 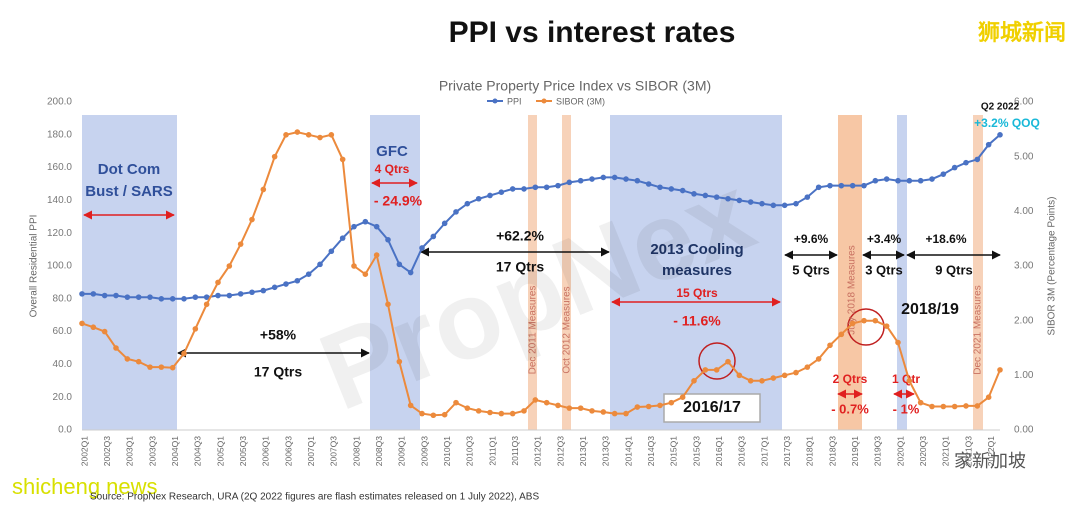 What do you see at coordinates (884, 269) in the screenshot?
I see `annotation: 3 Qtrs` at bounding box center [884, 269].